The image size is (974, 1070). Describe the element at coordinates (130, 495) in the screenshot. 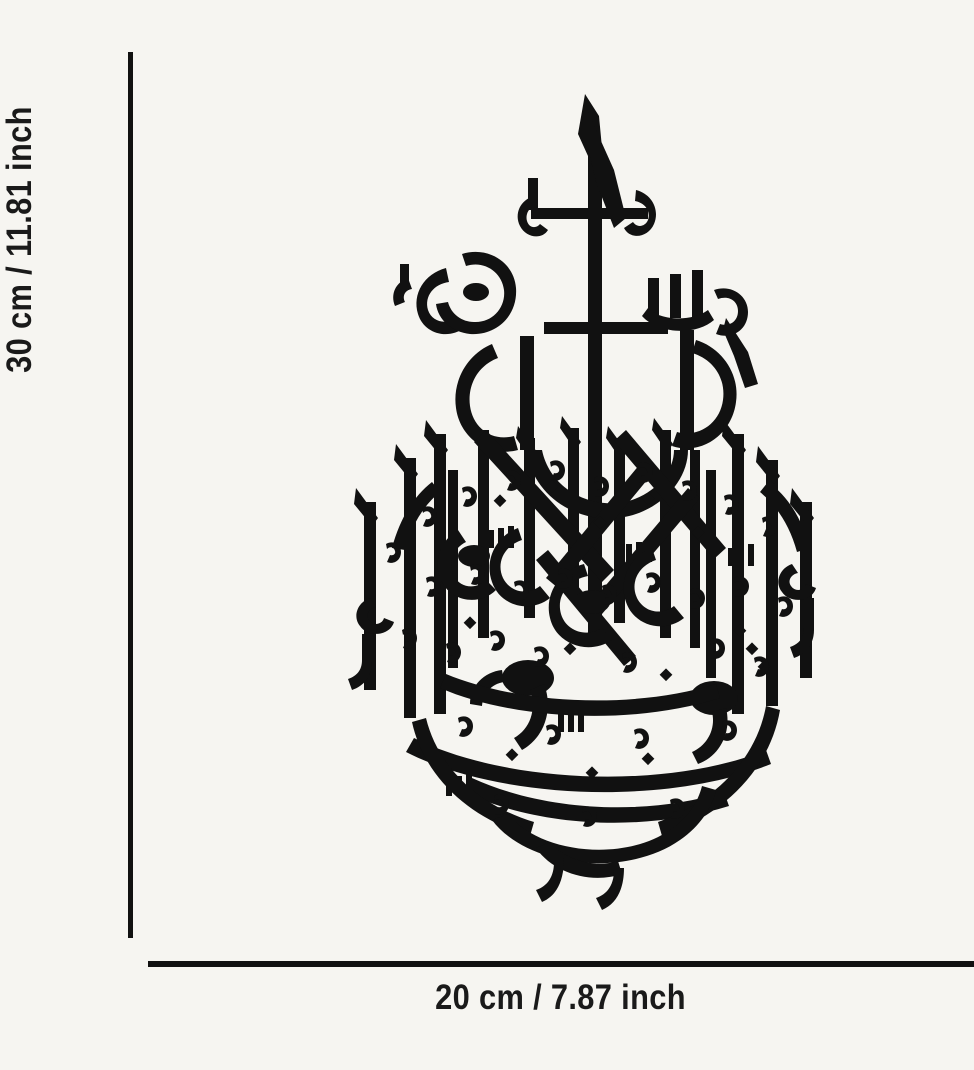

I see `height-measurement-line` at that location.